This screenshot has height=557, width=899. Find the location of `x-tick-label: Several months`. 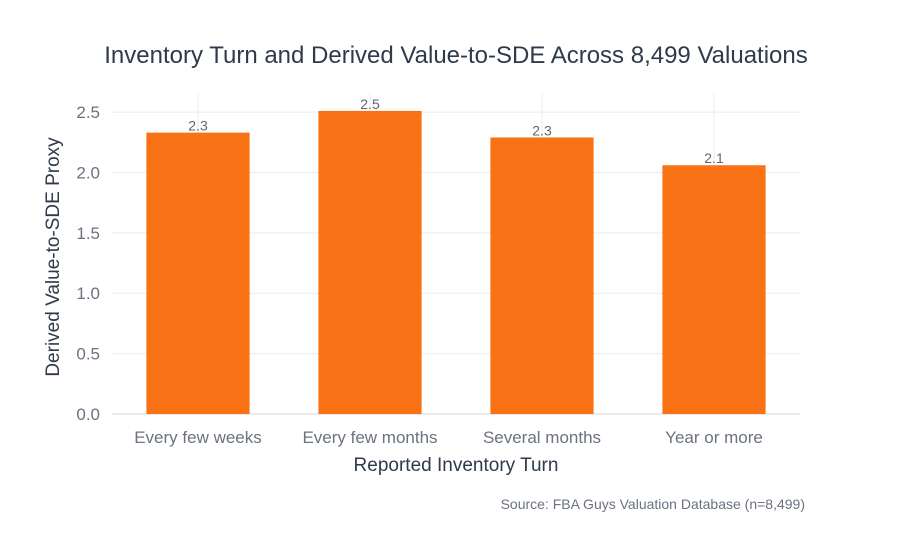

x-tick-label: Several months is located at coordinates (542, 437).